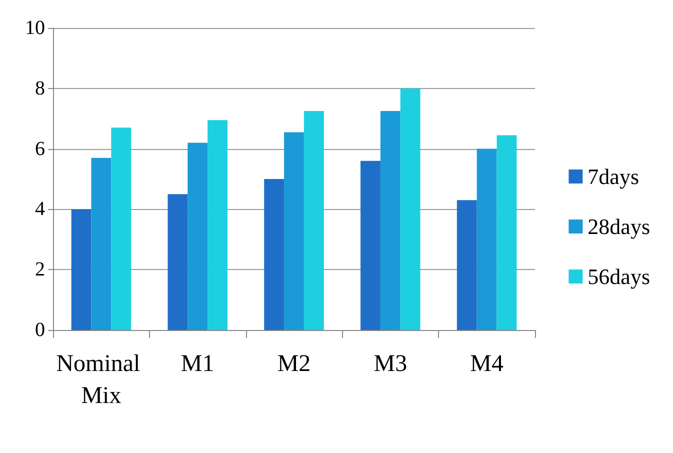  I want to click on legend-label: 56days, so click(619, 276).